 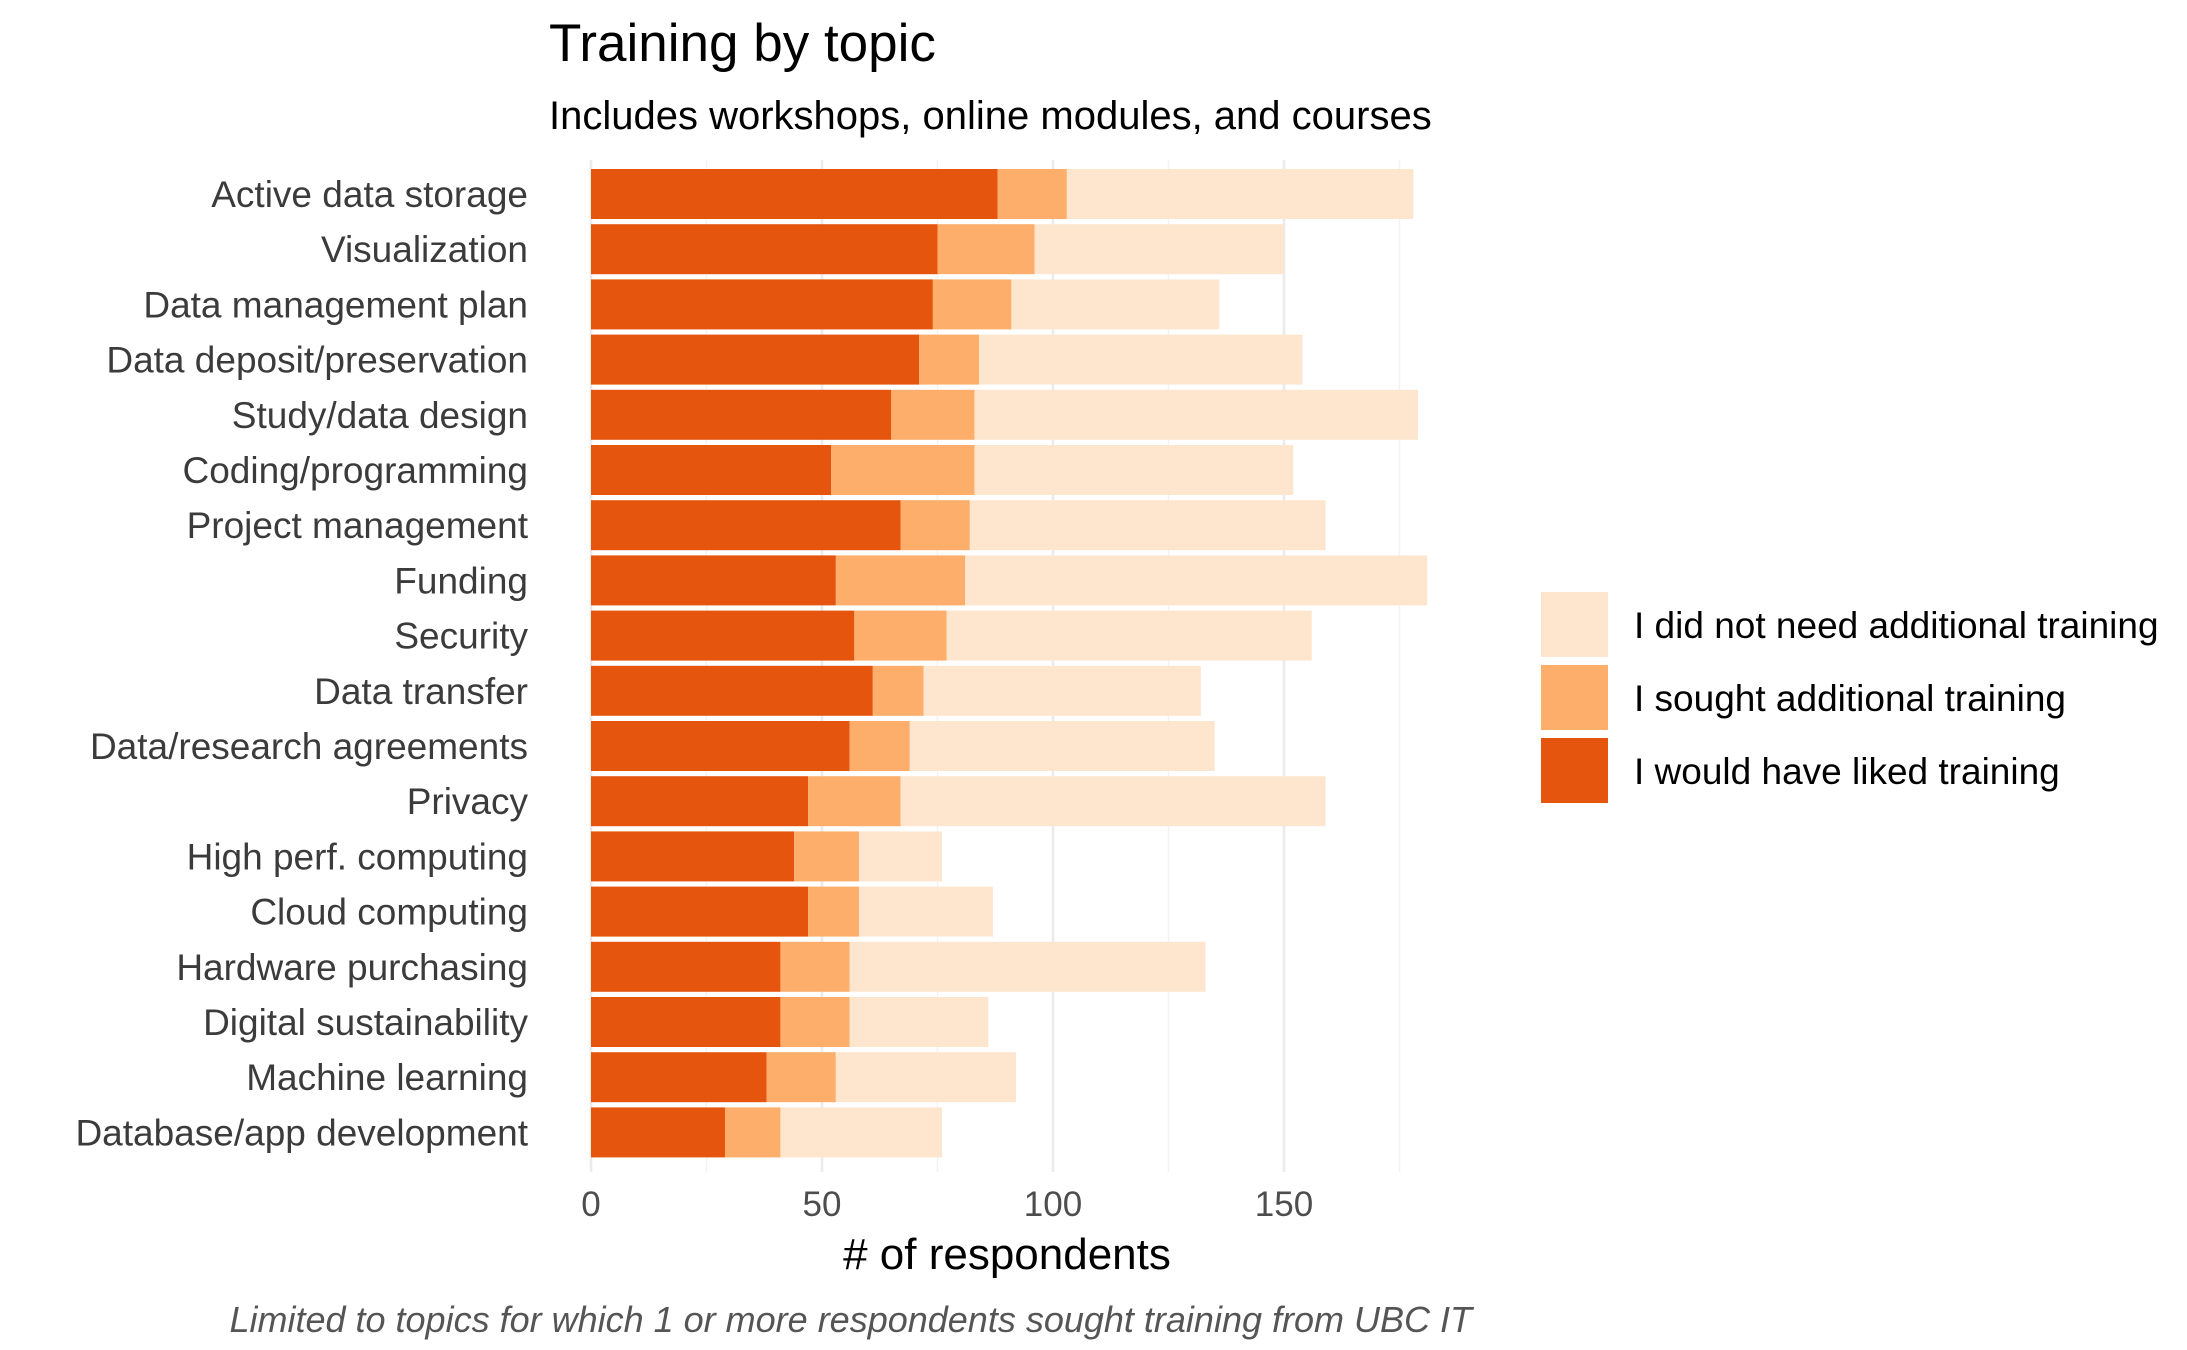 What do you see at coordinates (1053, 1204) in the screenshot?
I see `x-tick-label: 100` at bounding box center [1053, 1204].